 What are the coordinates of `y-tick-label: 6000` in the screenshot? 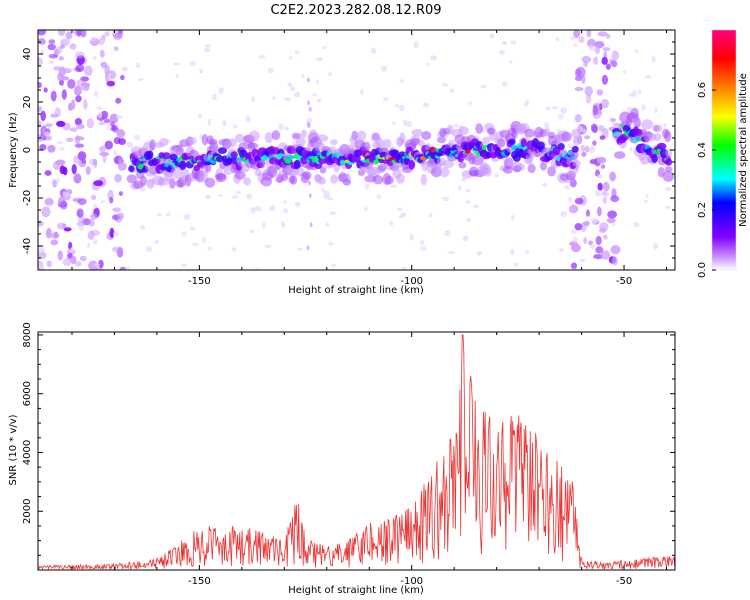 It's located at (27, 393).